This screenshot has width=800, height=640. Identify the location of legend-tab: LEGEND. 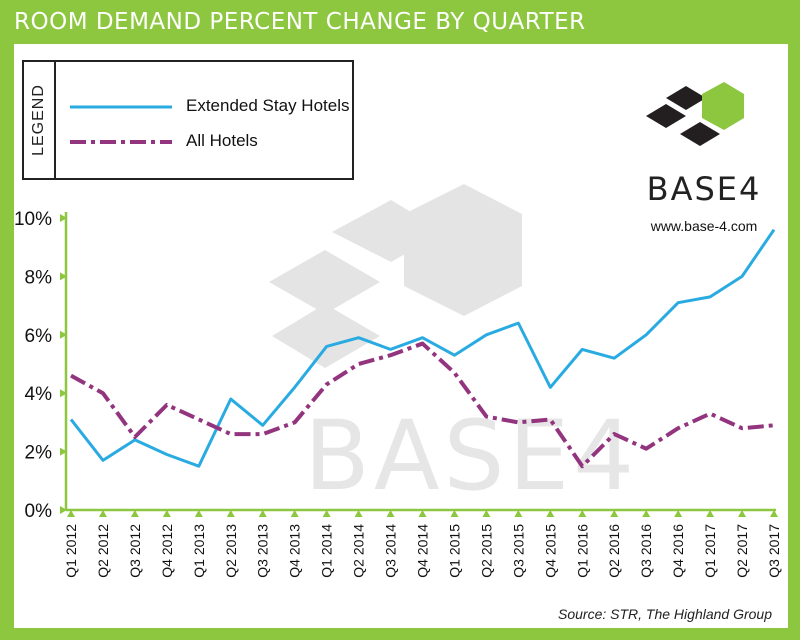
(40, 120).